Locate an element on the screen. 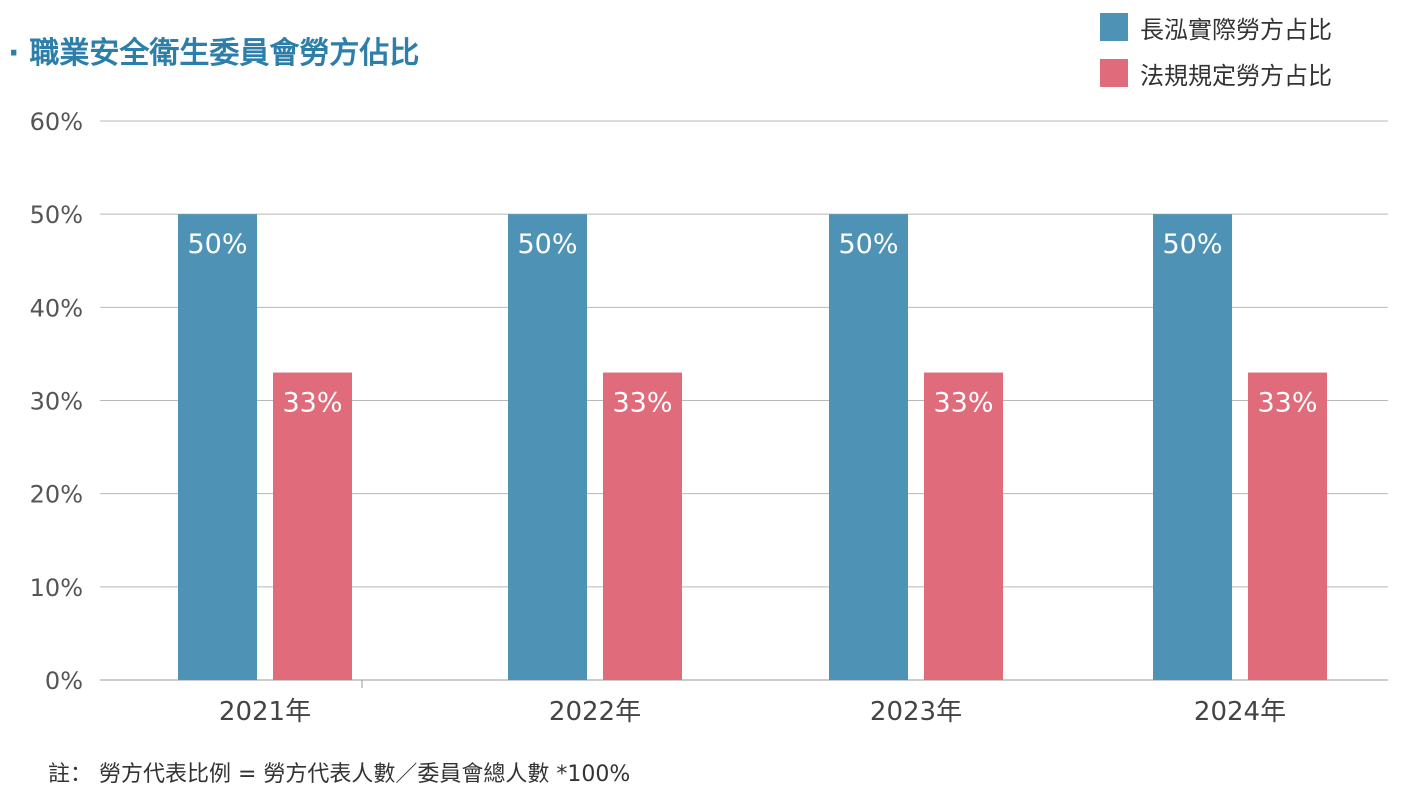  y-tick-label: 30% is located at coordinates (56, 402).